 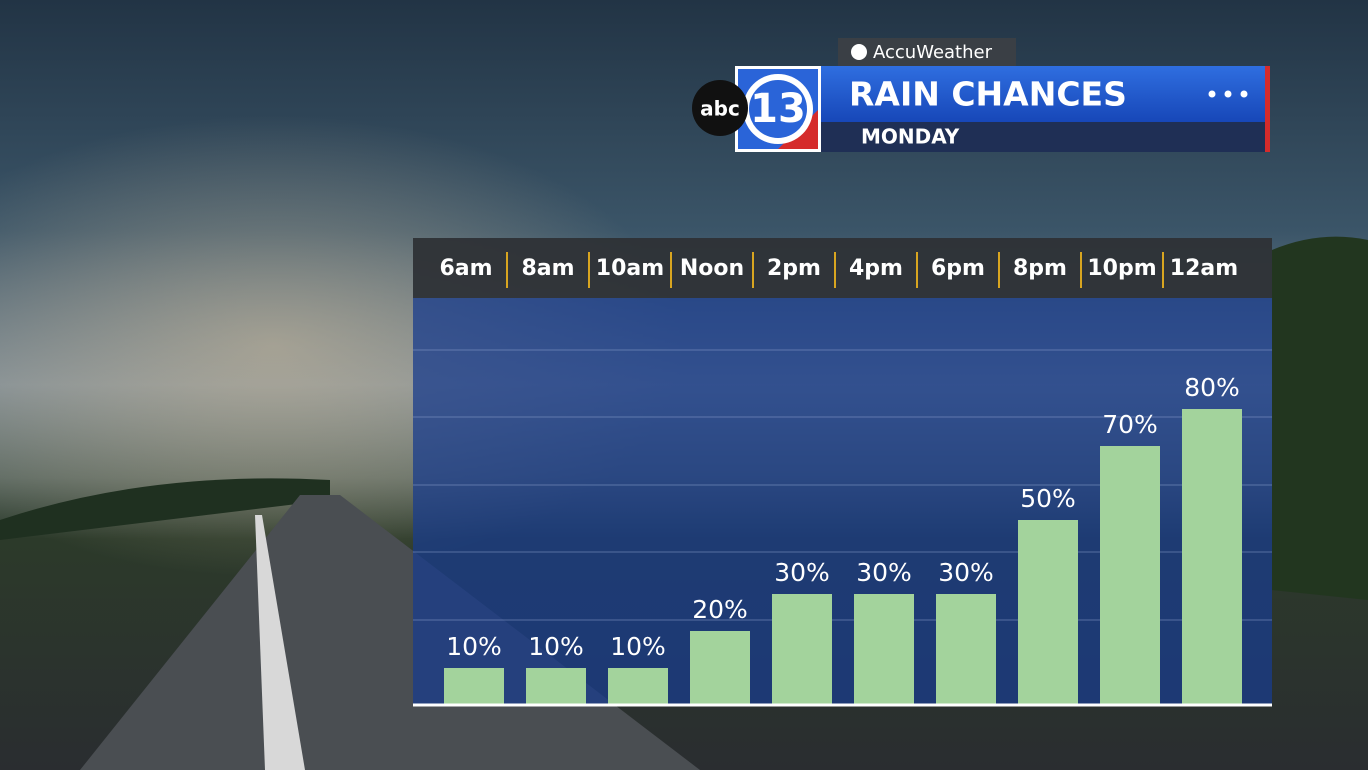 What do you see at coordinates (794, 268) in the screenshot?
I see `x-tick-label: 2pm` at bounding box center [794, 268].